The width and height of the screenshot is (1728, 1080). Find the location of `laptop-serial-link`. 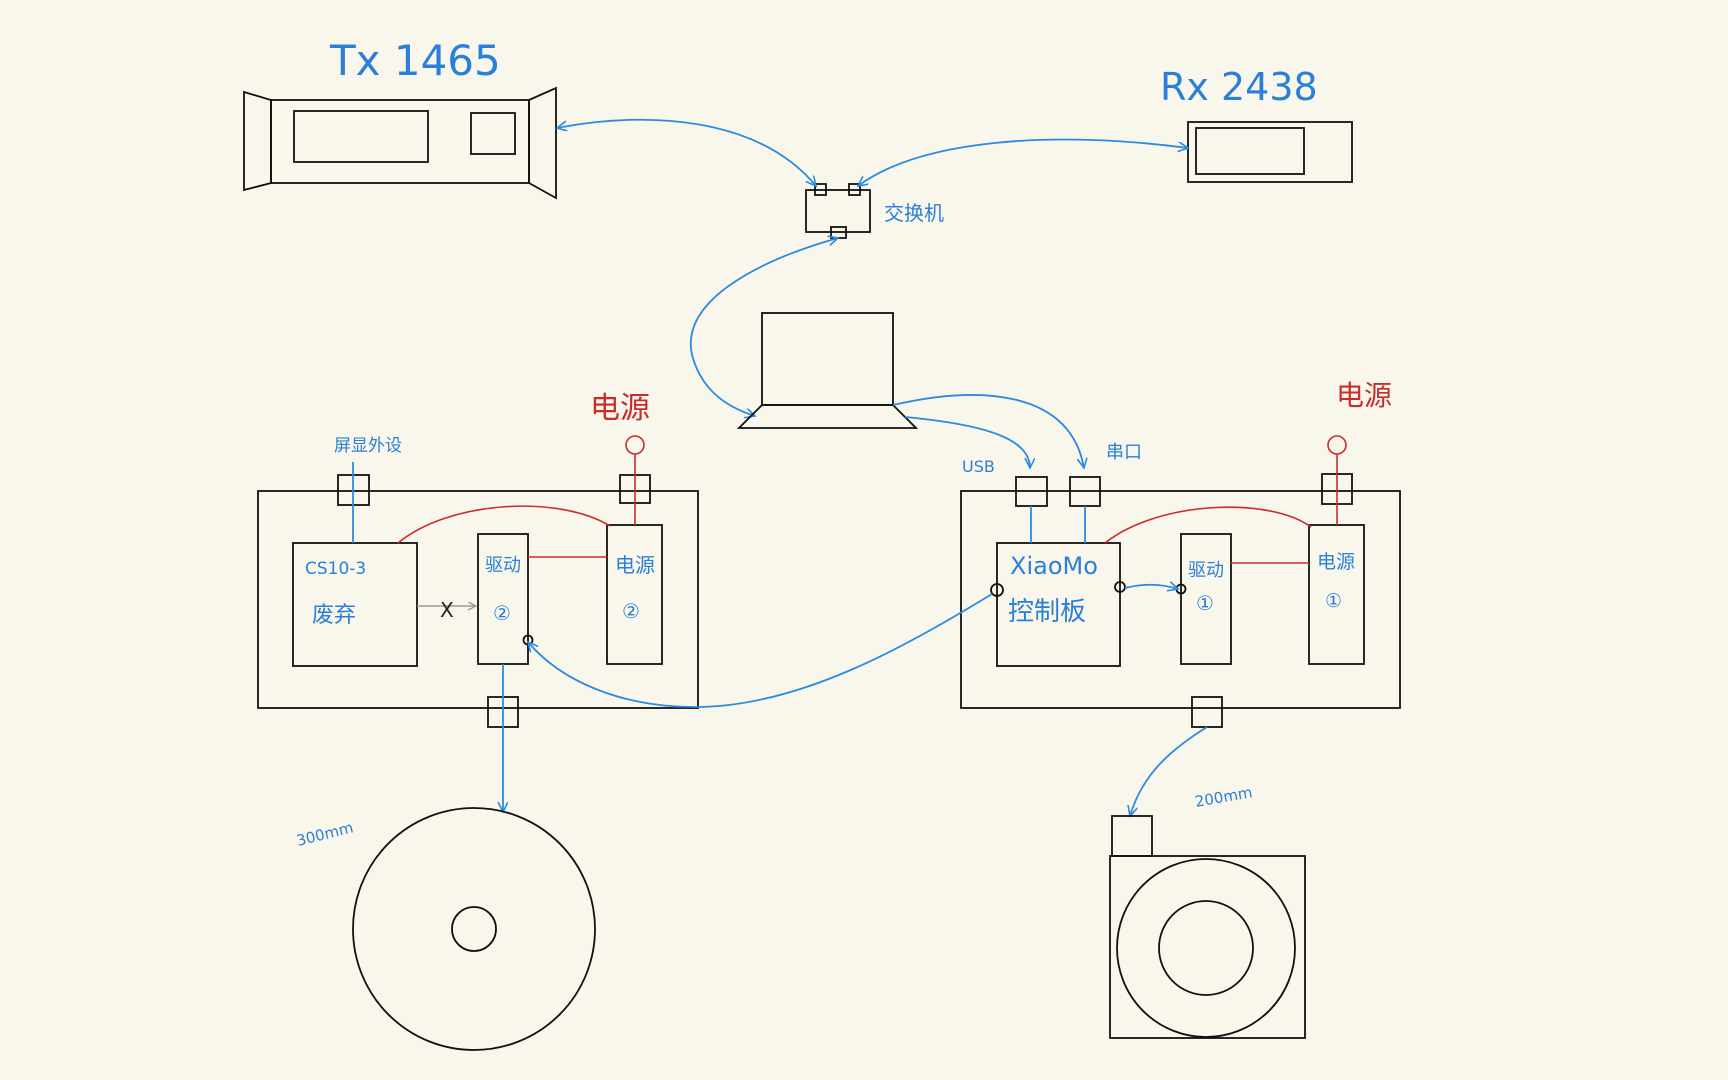

laptop-serial-link is located at coordinates (988, 431).